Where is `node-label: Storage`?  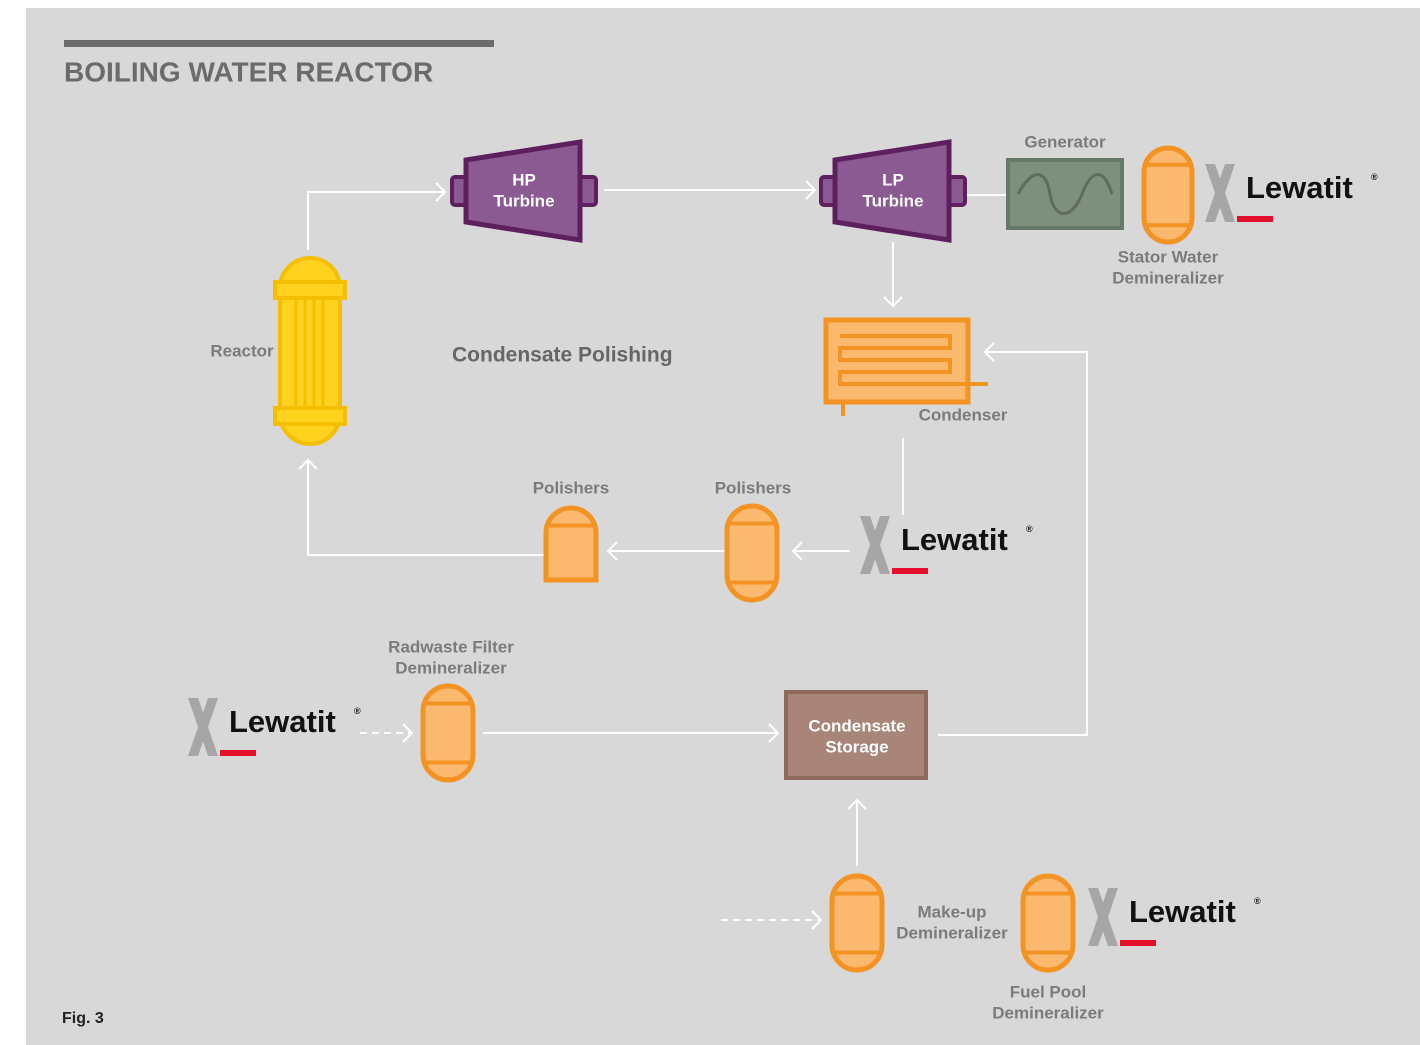 node-label: Storage is located at coordinates (856, 746).